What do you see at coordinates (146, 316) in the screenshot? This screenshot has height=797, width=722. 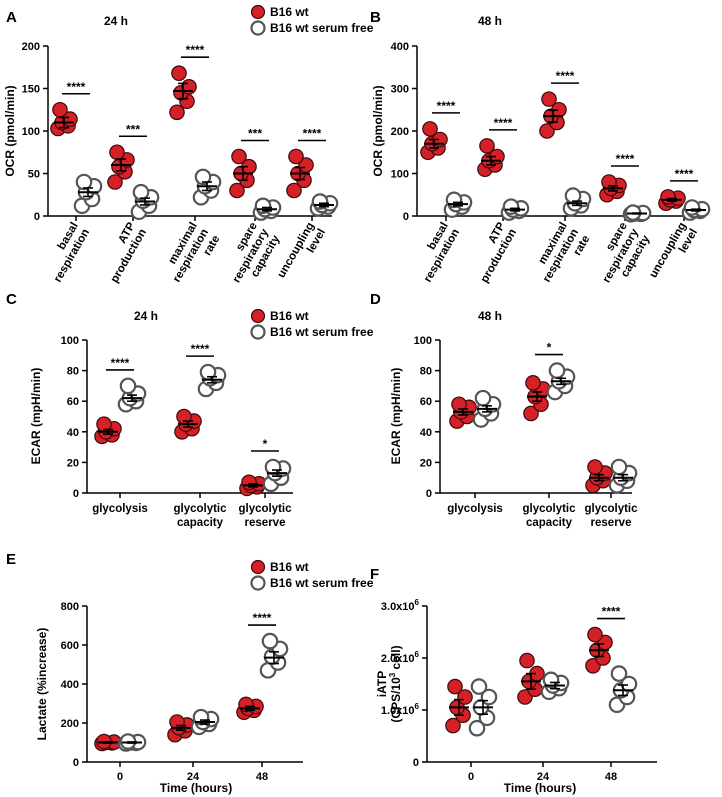 I see `chart-title: 24 h` at bounding box center [146, 316].